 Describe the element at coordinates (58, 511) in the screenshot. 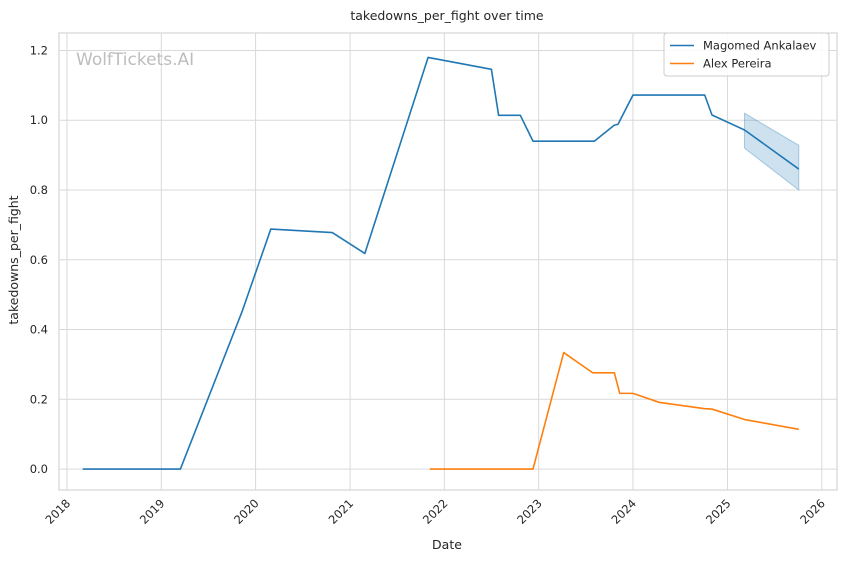

I see `x-tick-label: 2018` at that location.